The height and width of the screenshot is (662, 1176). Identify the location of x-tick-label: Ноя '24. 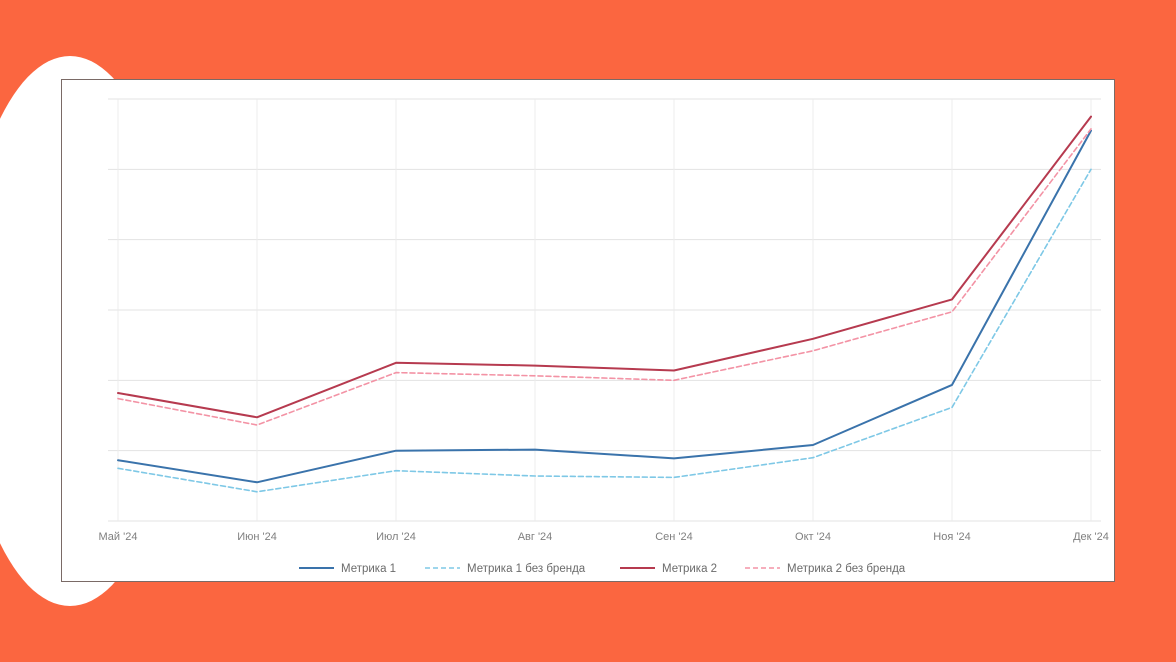
(951, 537).